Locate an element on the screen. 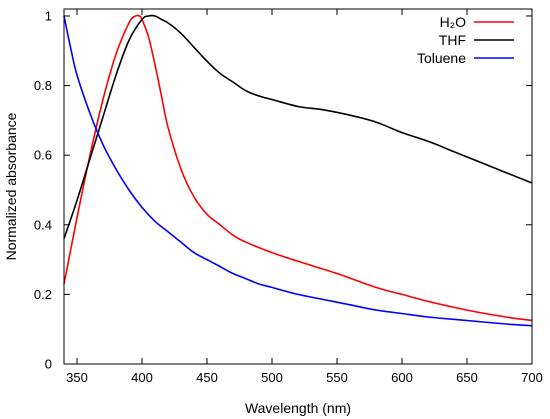  x-tick-label: 550 is located at coordinates (337, 377).